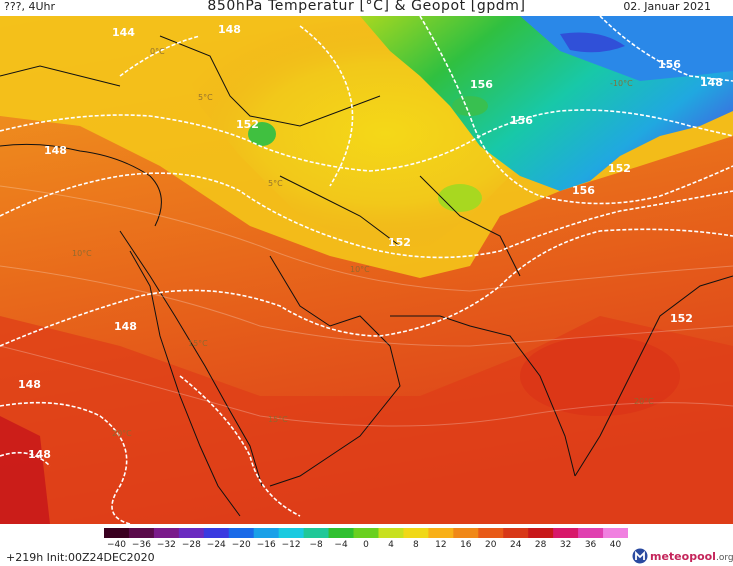 The height and width of the screenshot is (566, 733). Describe the element at coordinates (266, 545) in the screenshot. I see `colorbar-tick-label: −16` at that location.